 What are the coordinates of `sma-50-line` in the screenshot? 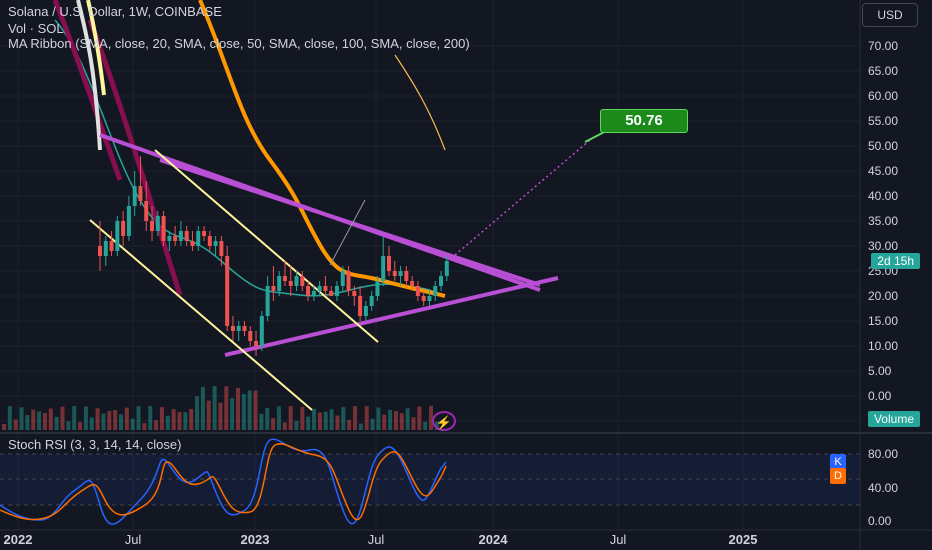 It's located at (322, 149).